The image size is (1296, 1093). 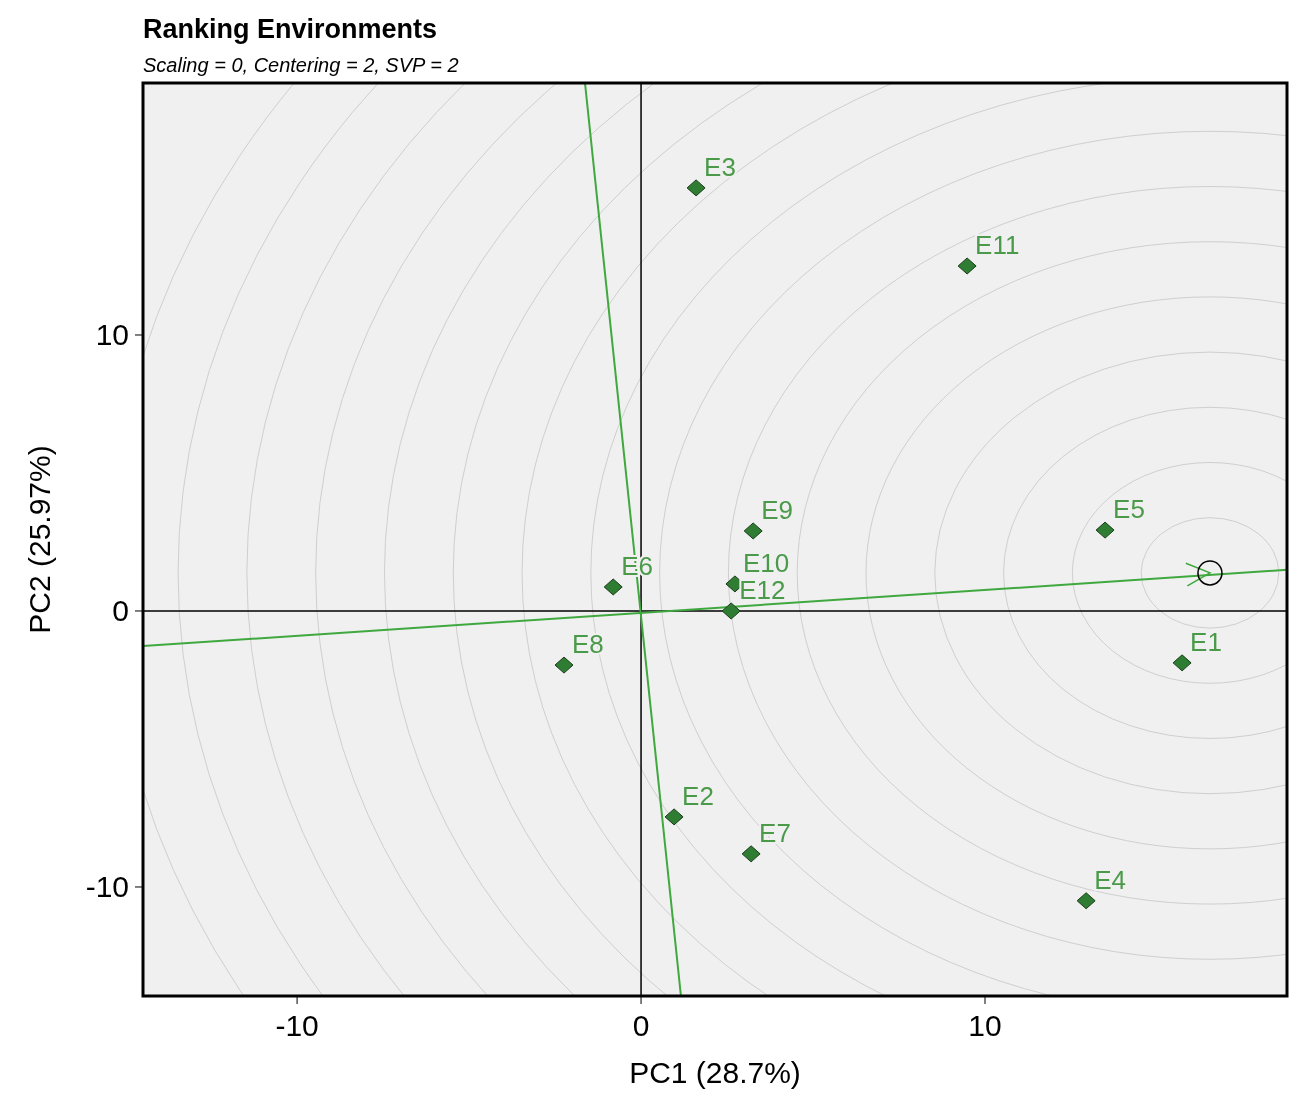 What do you see at coordinates (775, 832) in the screenshot?
I see `series-label: E7` at bounding box center [775, 832].